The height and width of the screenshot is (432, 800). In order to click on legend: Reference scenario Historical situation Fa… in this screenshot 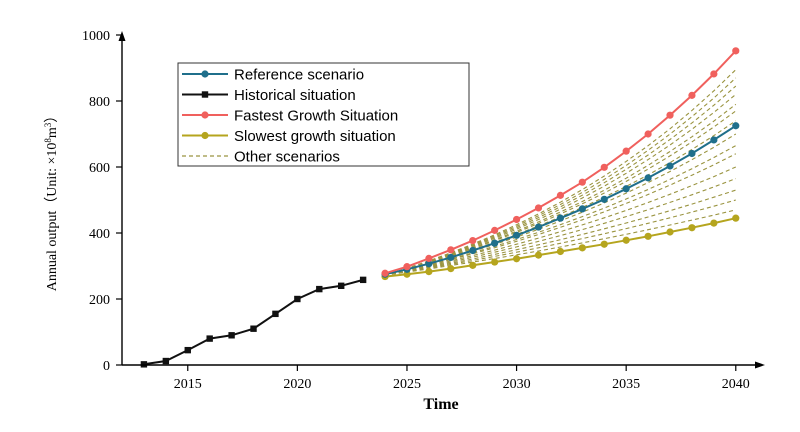, I will do `click(323, 114)`.